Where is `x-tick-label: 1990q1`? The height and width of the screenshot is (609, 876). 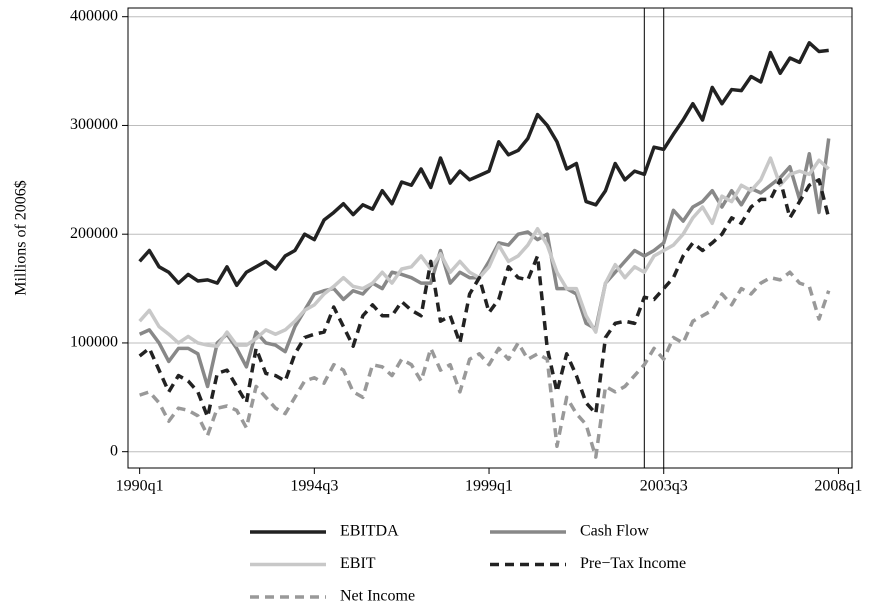
x-tick-label: 1990q1 is located at coordinates (140, 486).